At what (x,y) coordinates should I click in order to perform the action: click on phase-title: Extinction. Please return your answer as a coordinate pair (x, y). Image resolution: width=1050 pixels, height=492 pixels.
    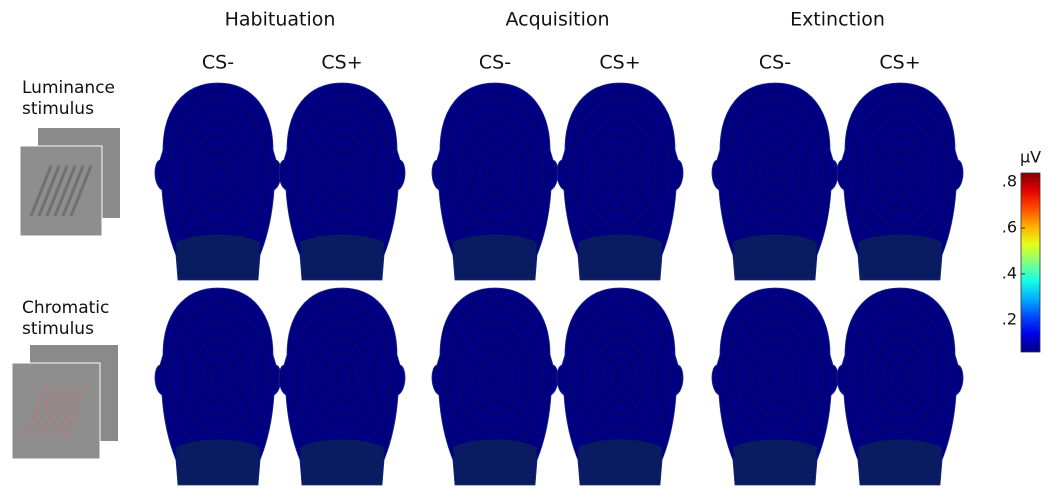
    Looking at the image, I should click on (837, 20).